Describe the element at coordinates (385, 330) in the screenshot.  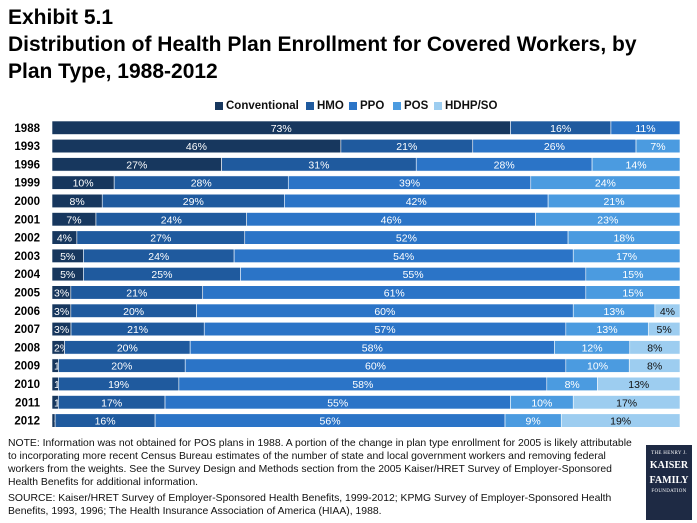
I see `data-label: 57%` at that location.